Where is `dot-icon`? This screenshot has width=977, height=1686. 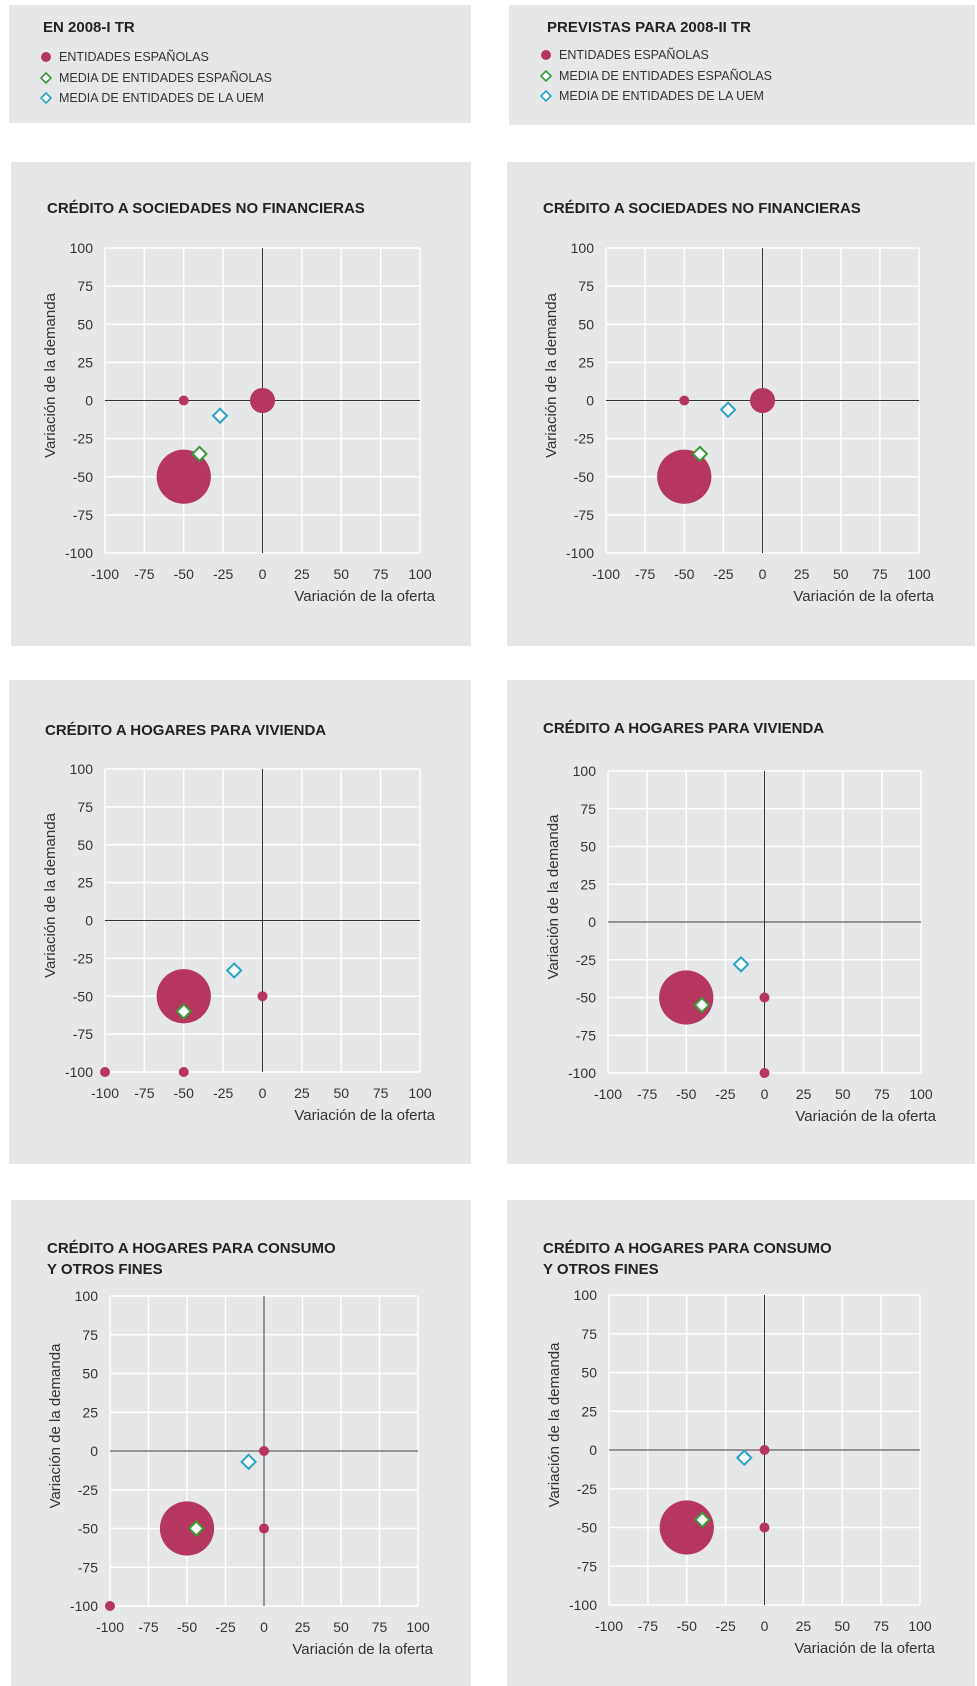 dot-icon is located at coordinates (46, 57).